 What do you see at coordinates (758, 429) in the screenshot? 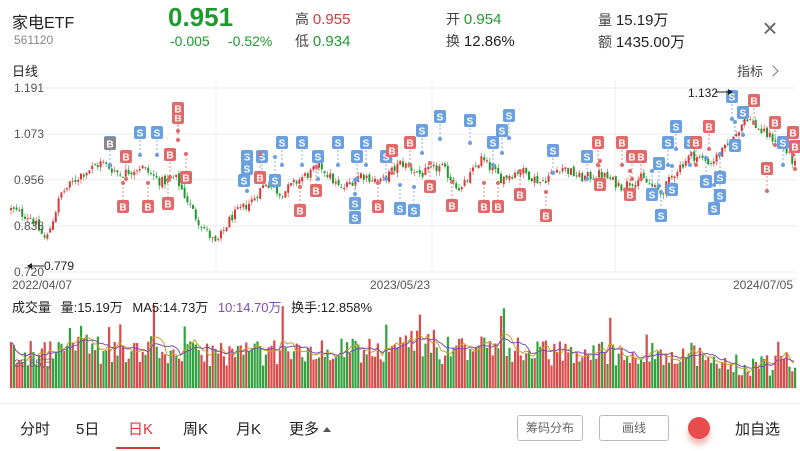
I see `add-watchlist-button: 加自选` at bounding box center [758, 429].